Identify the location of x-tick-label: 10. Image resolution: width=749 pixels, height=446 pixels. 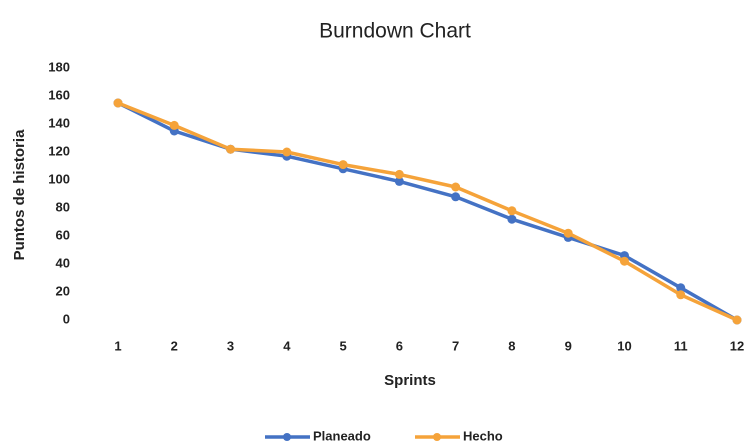
(624, 345).